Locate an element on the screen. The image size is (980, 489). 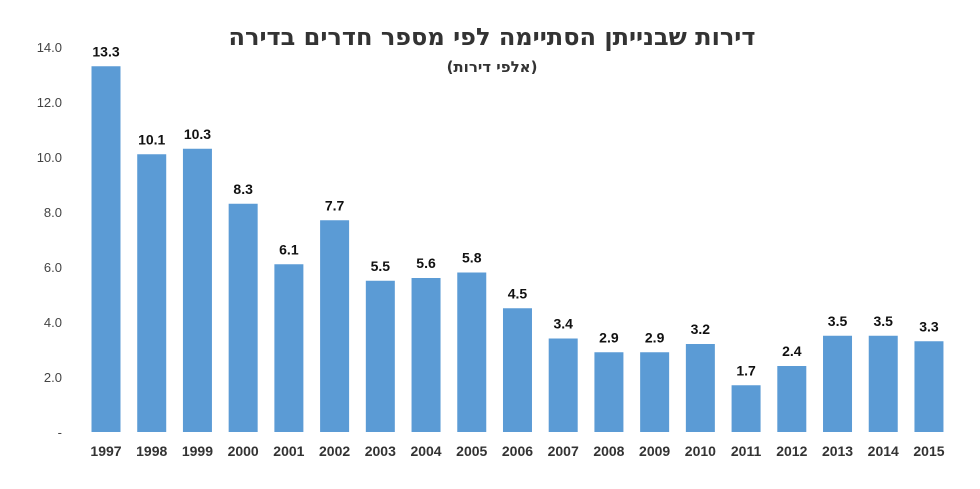
bar-2004 is located at coordinates (426, 355).